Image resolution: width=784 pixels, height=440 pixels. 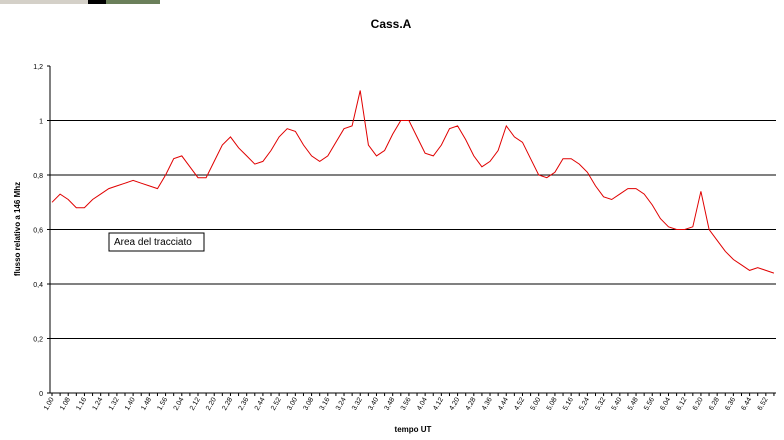 I want to click on tooltip: Area del tracciato, so click(x=153, y=242).